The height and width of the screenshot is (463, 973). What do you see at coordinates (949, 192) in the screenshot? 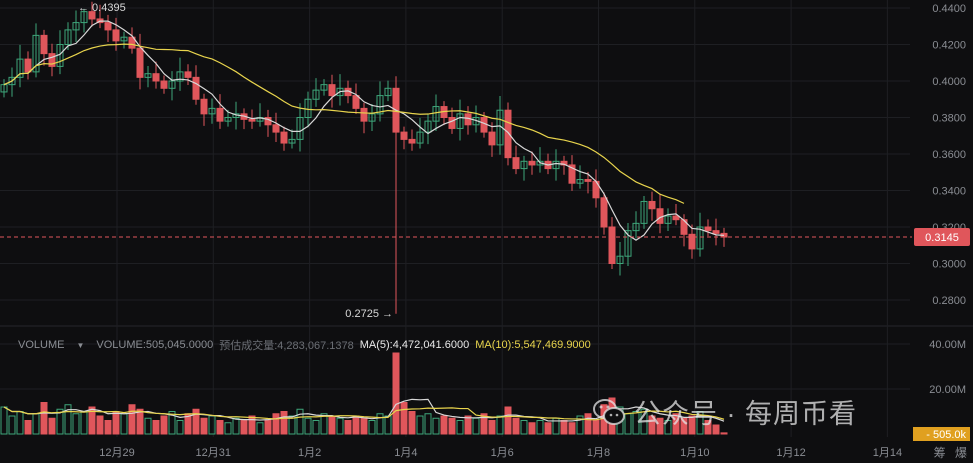
I see `price-tick-label: 0.3400` at bounding box center [949, 192].